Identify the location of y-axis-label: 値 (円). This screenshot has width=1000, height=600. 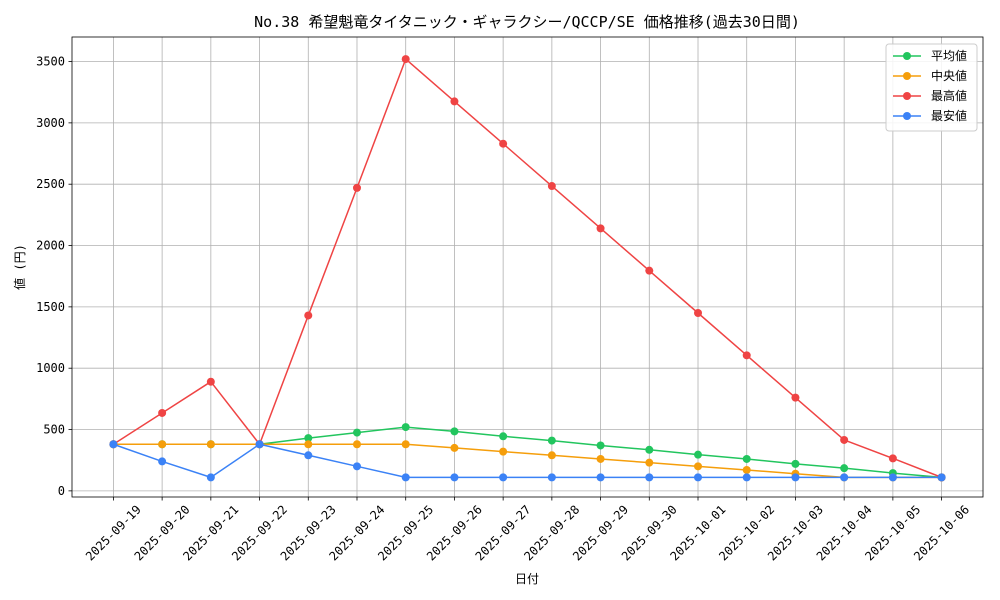
(19, 267).